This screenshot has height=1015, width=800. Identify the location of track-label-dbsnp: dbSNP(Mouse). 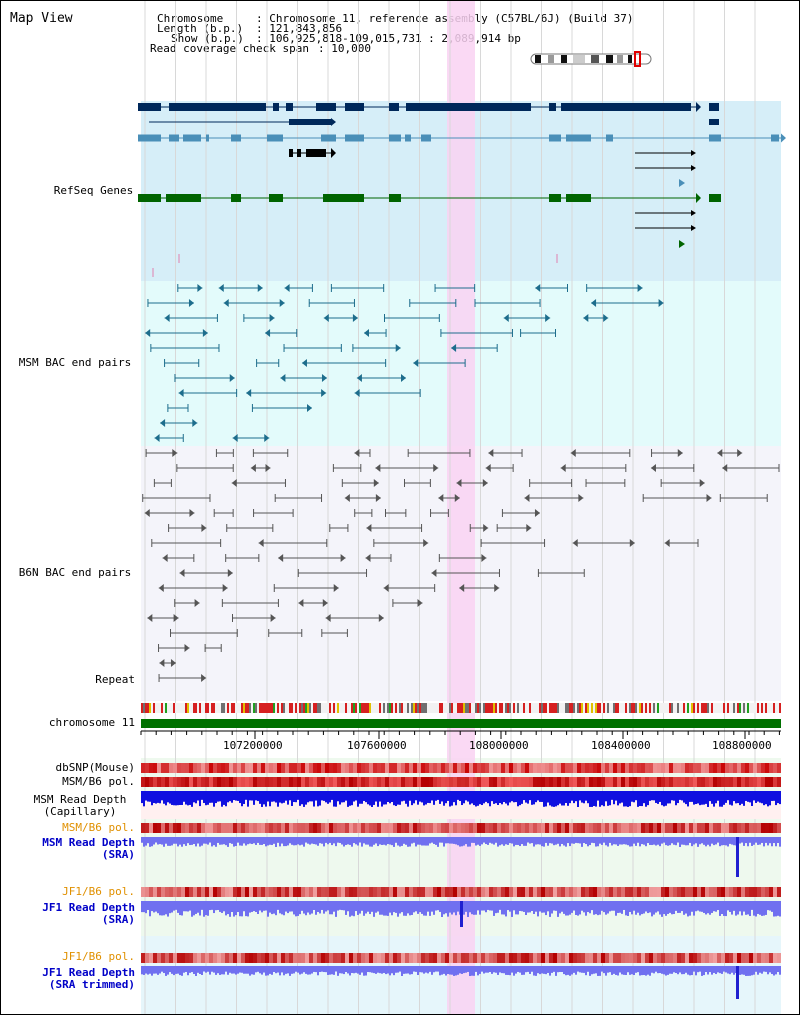
(95, 767).